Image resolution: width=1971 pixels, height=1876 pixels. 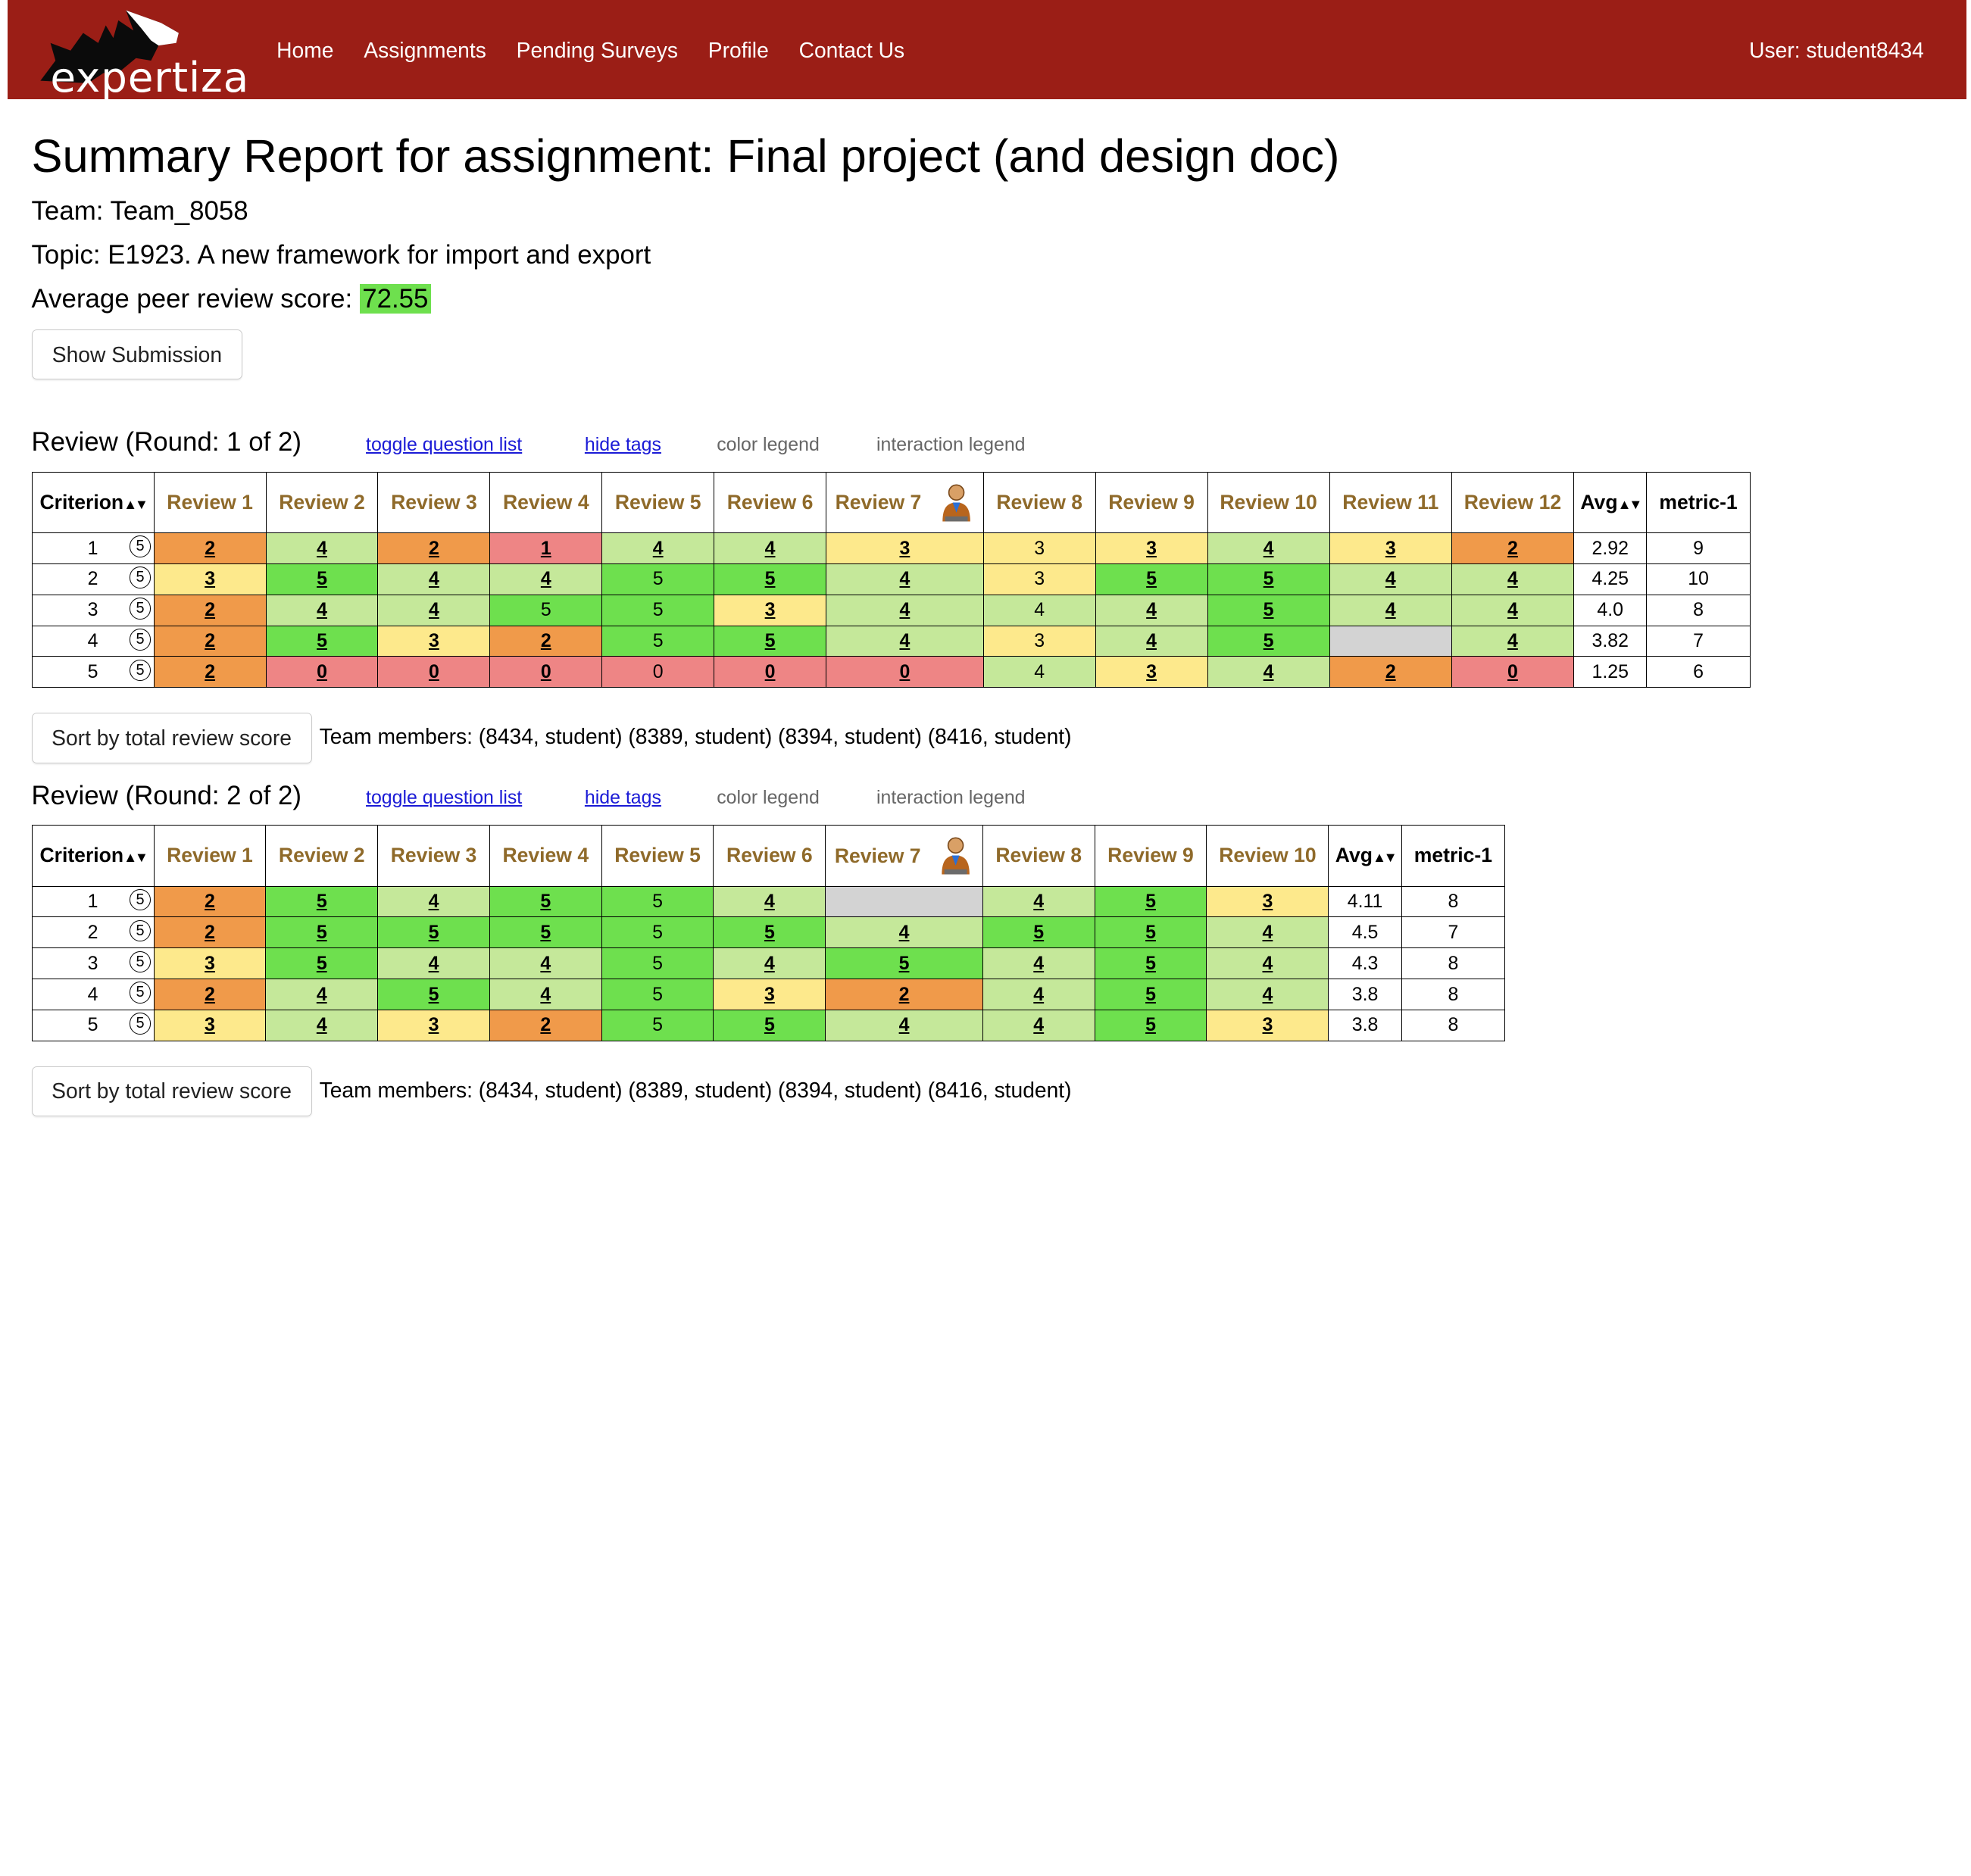 I want to click on color-legend-link: color legend, so click(x=768, y=444).